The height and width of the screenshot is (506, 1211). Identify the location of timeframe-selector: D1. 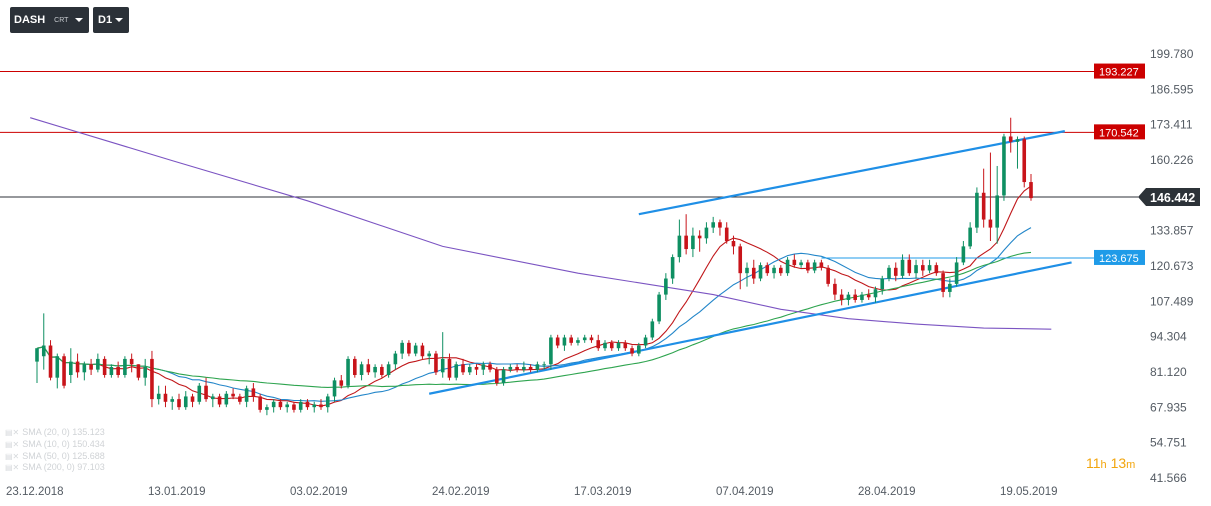
(111, 20).